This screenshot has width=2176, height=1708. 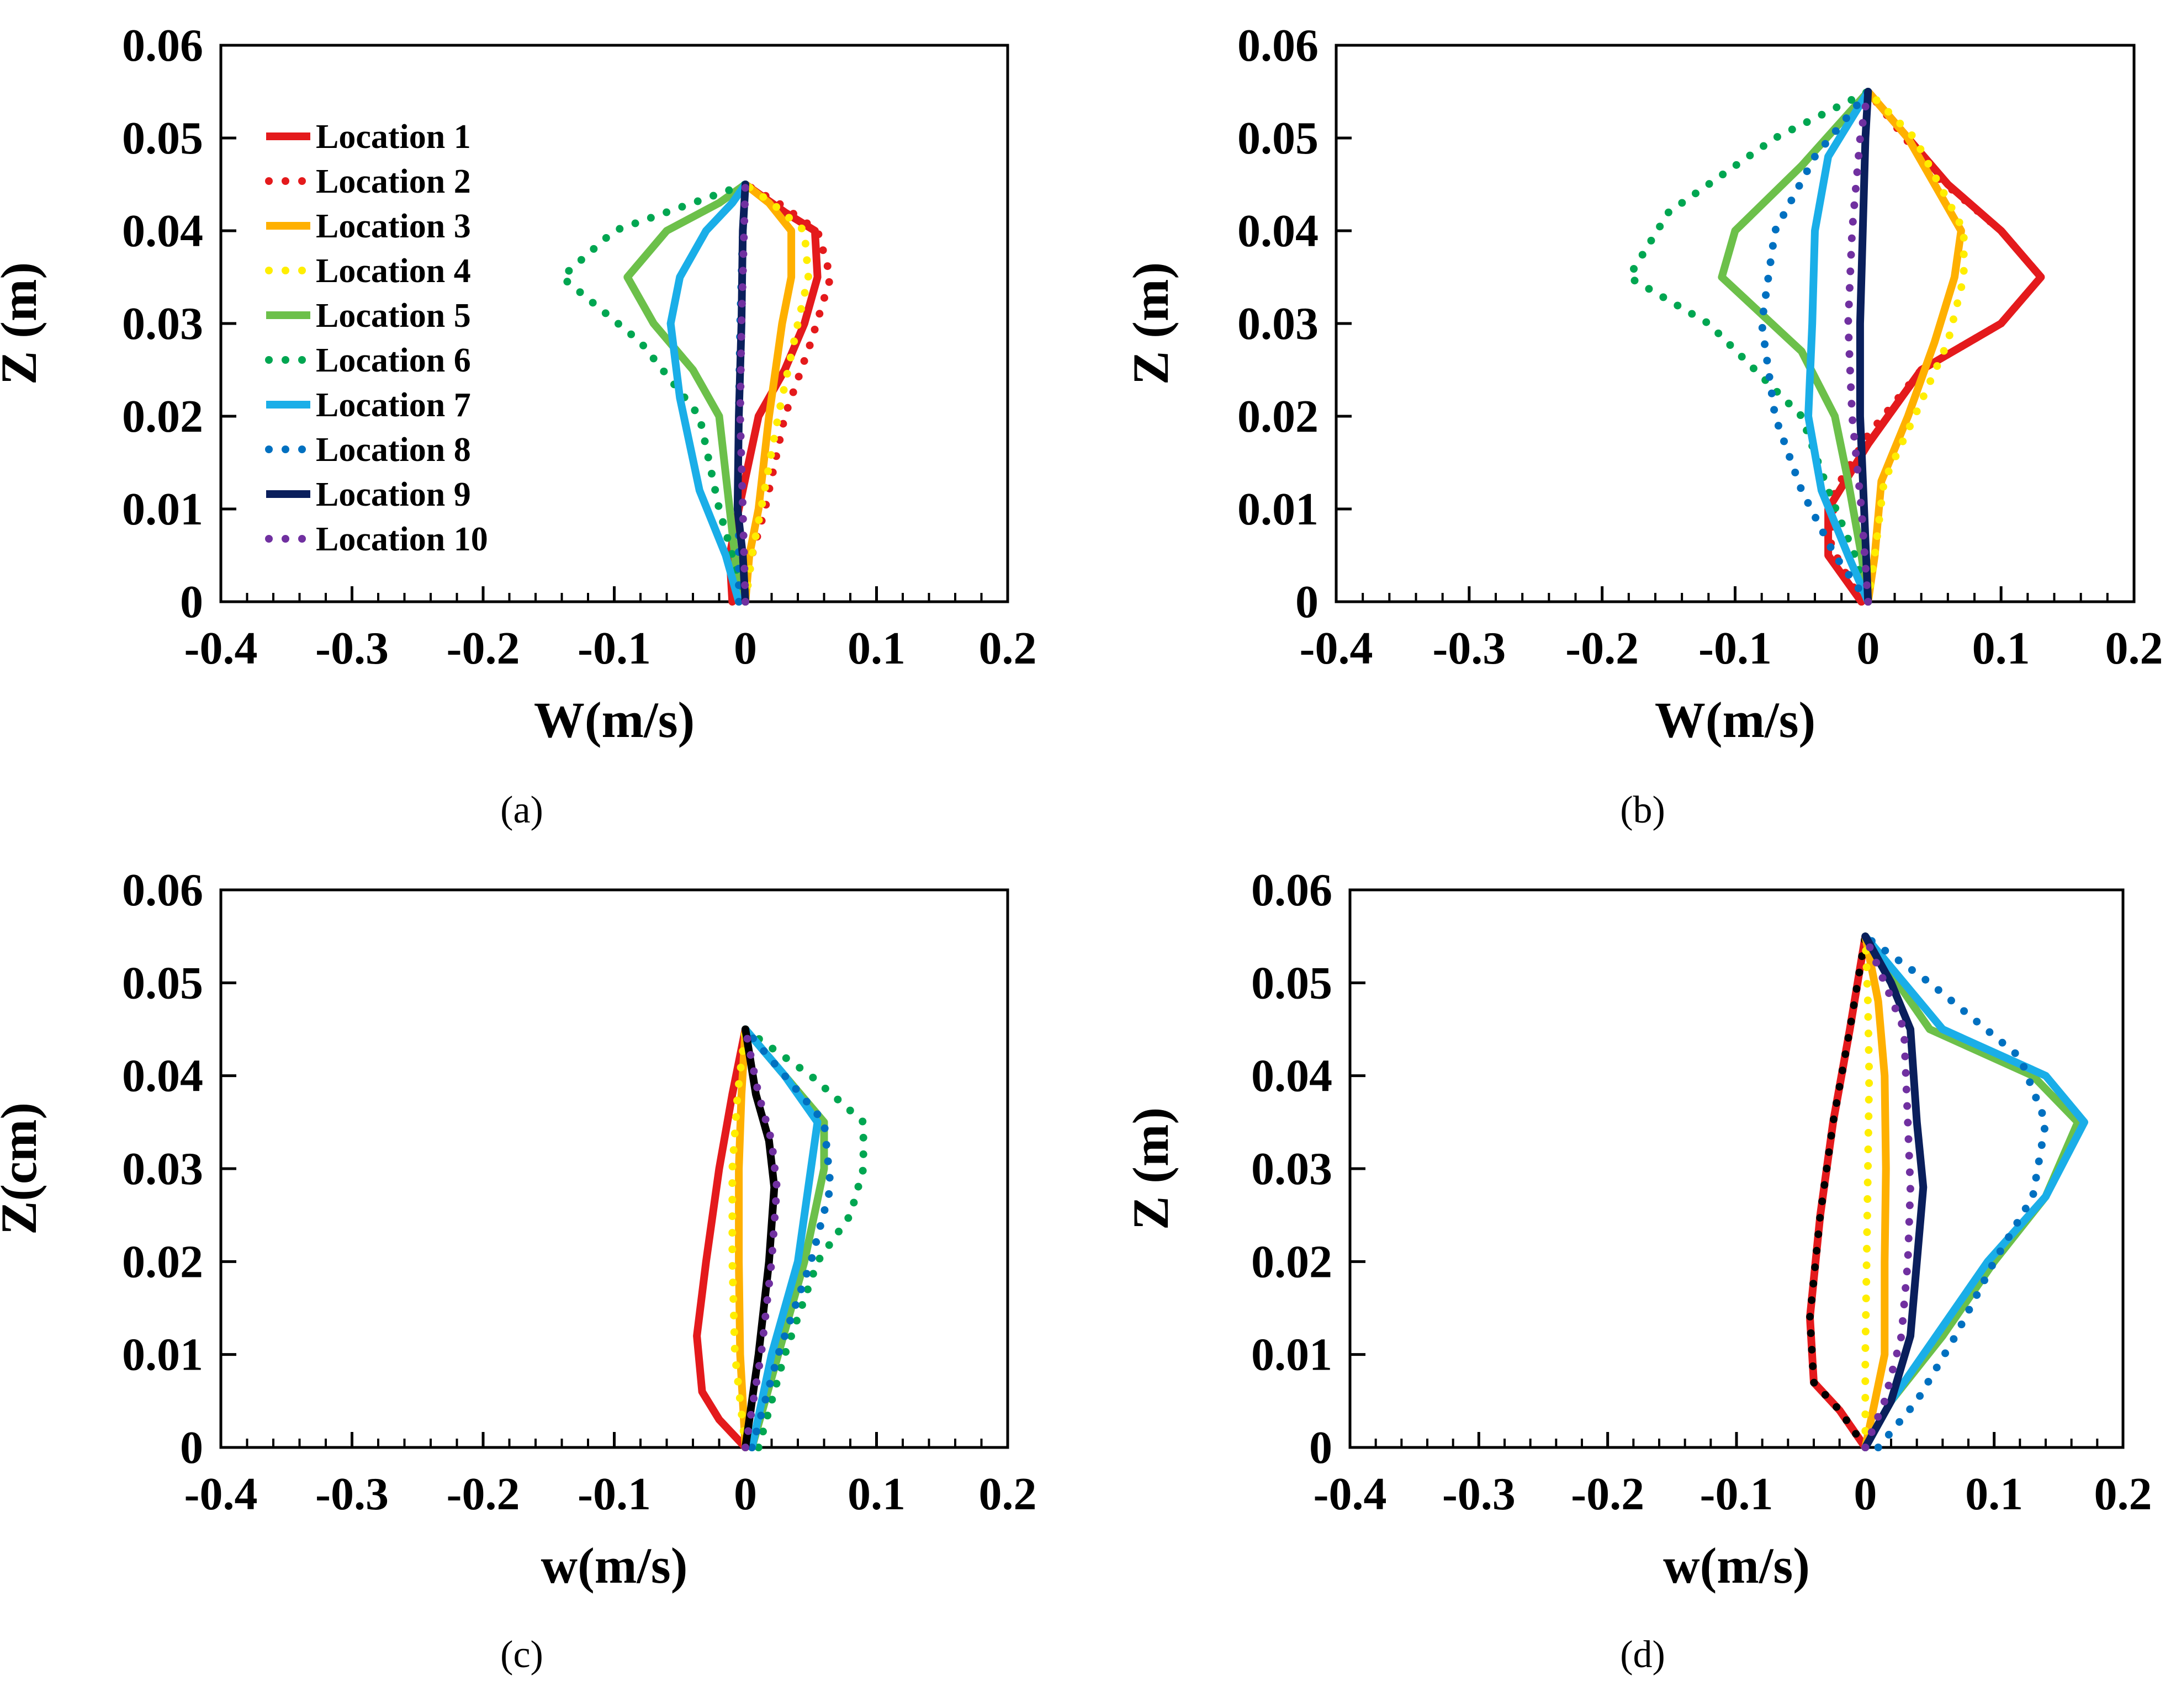 I want to click on legend-label: Location 2, so click(x=393, y=182).